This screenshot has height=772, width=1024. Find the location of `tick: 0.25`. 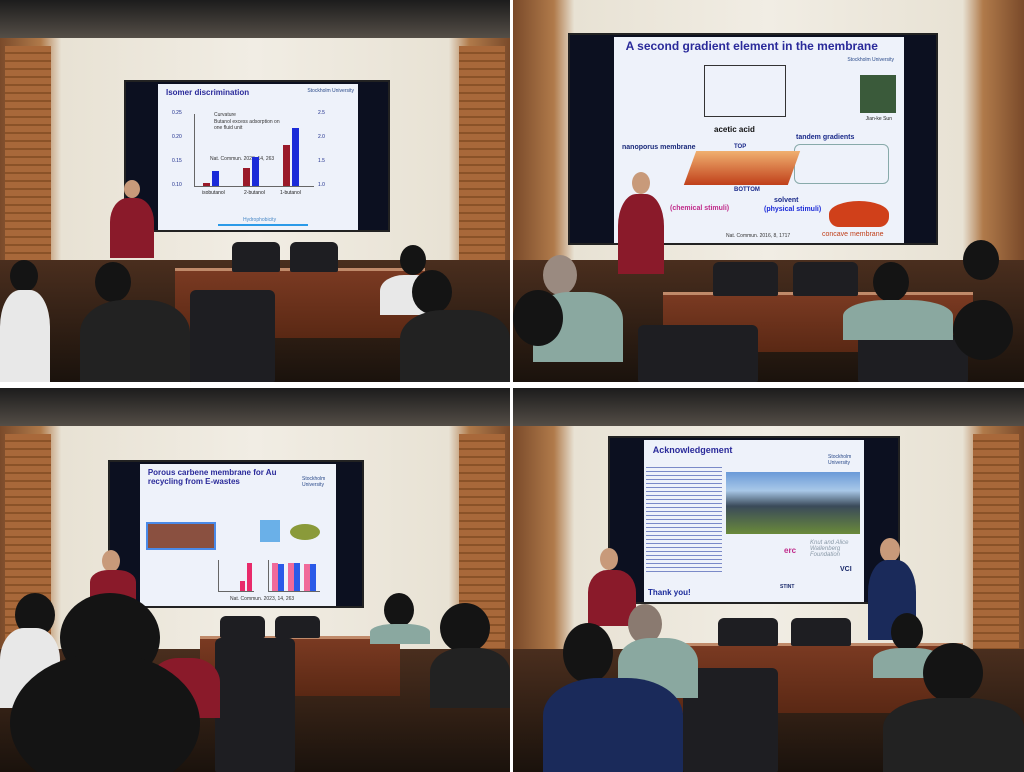

tick: 0.25 is located at coordinates (177, 113).